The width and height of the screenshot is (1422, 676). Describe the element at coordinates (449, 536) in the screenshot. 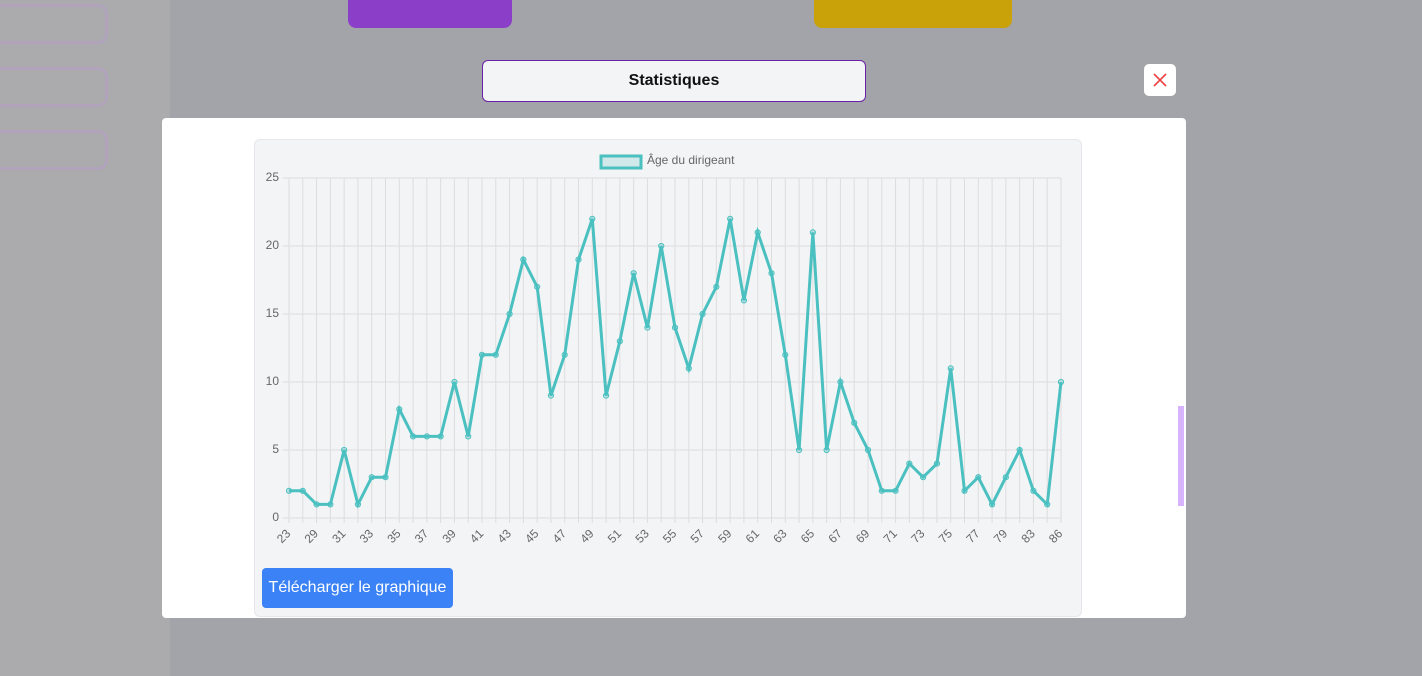

I see `x-tick-label: 39` at that location.